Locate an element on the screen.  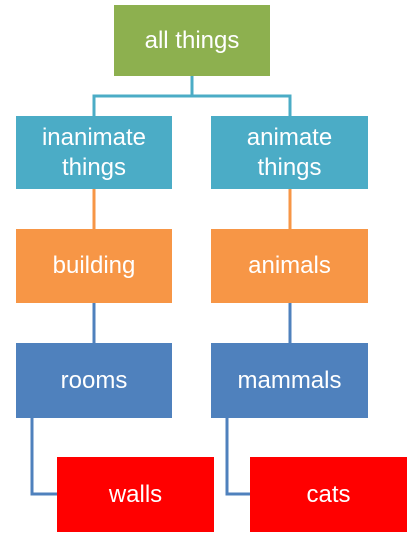
node-rooms: rooms is located at coordinates (94, 380).